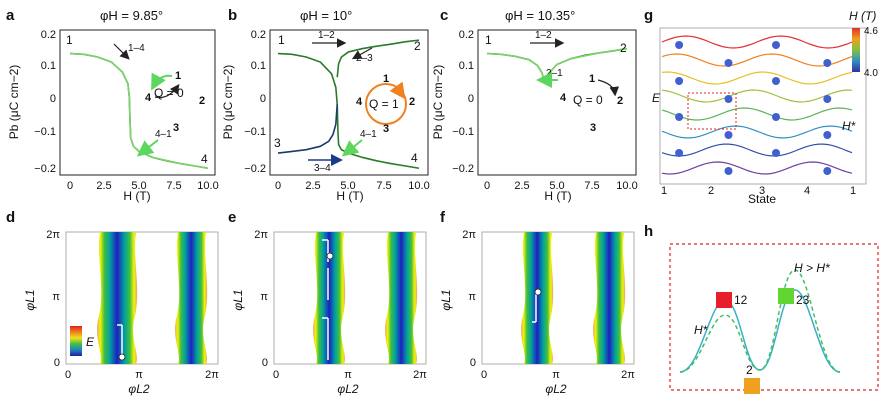 The image size is (886, 412). What do you see at coordinates (330, 256) in the screenshot?
I see `state-marker` at bounding box center [330, 256].